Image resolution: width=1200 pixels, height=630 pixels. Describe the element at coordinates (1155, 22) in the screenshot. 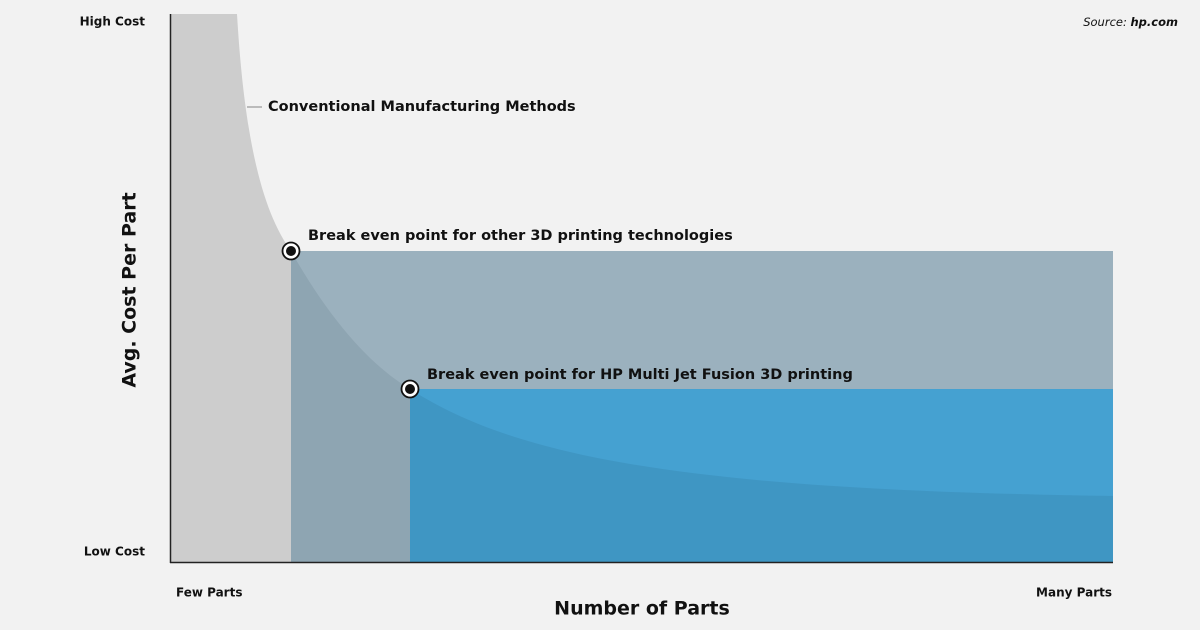

I see `source-site: hp.com` at that location.